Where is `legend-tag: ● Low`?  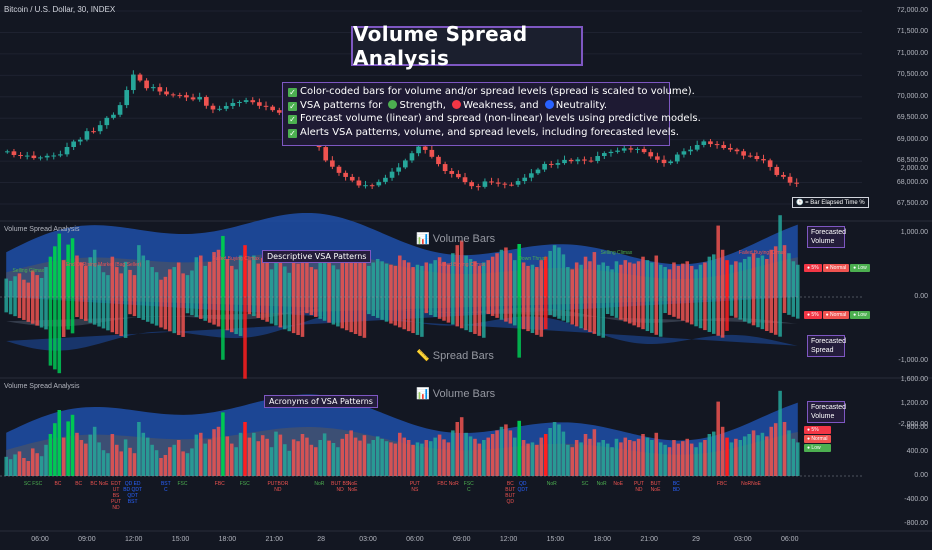
legend-tag: ● Low is located at coordinates (860, 315).